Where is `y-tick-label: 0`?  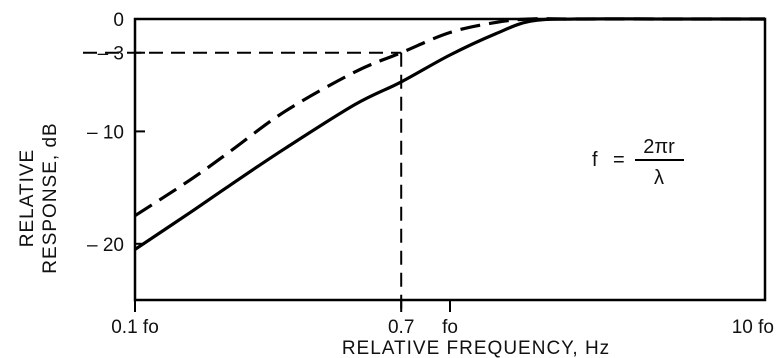
y-tick-label: 0 is located at coordinates (118, 20).